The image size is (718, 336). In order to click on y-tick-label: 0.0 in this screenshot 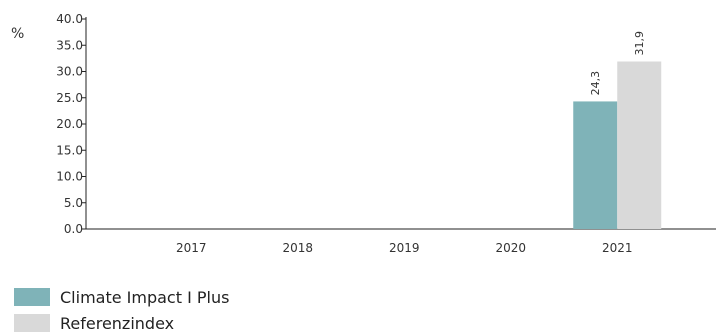, I will do `click(73, 229)`.